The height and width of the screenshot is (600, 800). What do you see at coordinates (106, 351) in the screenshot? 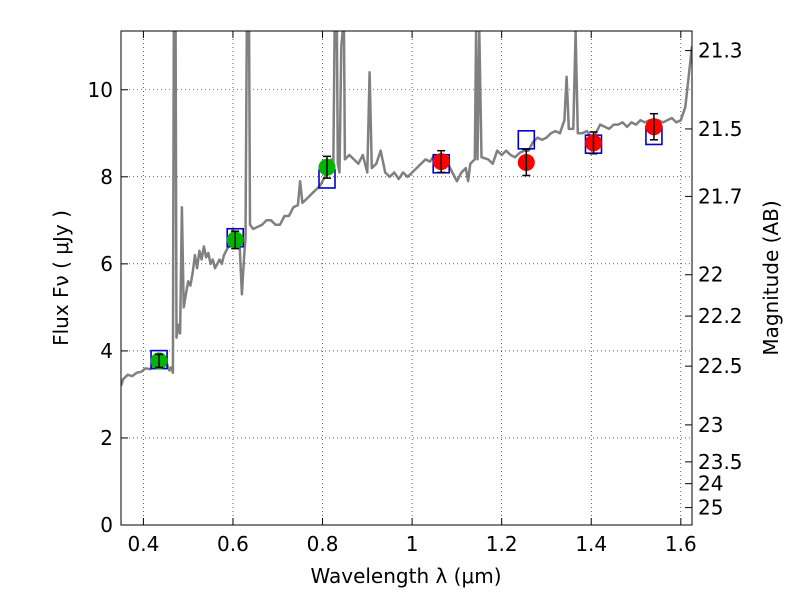
I see `y-tick-label: 4` at bounding box center [106, 351].